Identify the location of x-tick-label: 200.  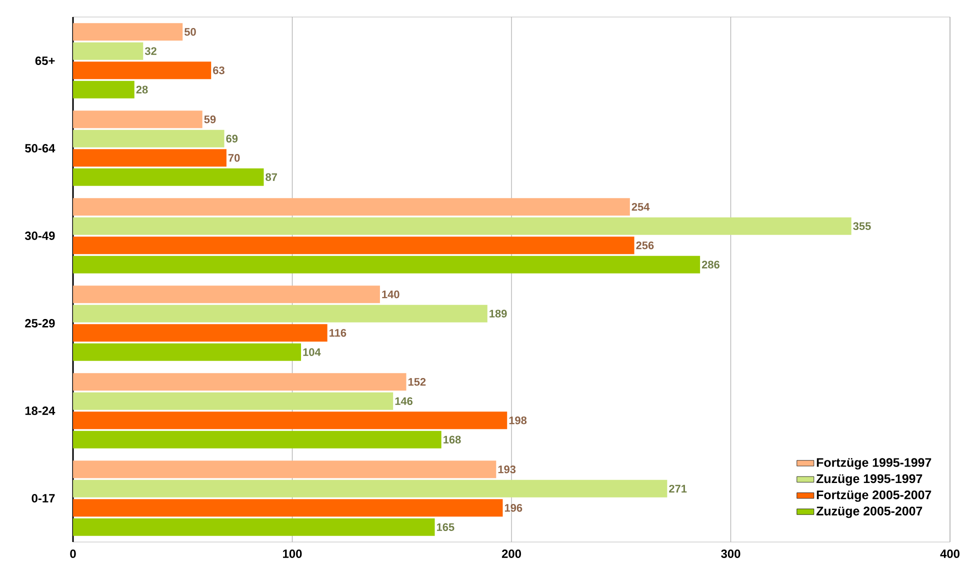
(511, 554).